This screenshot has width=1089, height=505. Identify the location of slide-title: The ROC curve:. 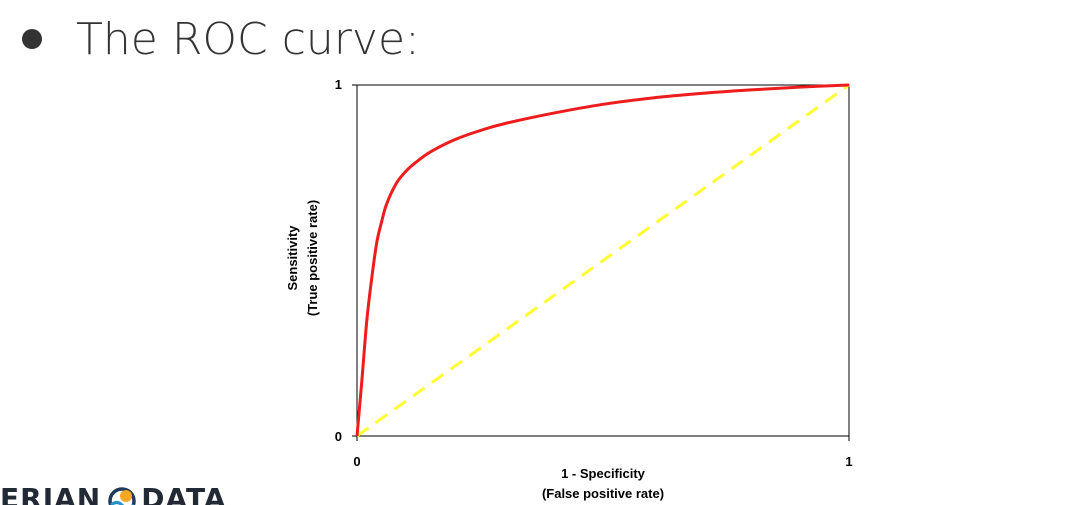
(219, 40).